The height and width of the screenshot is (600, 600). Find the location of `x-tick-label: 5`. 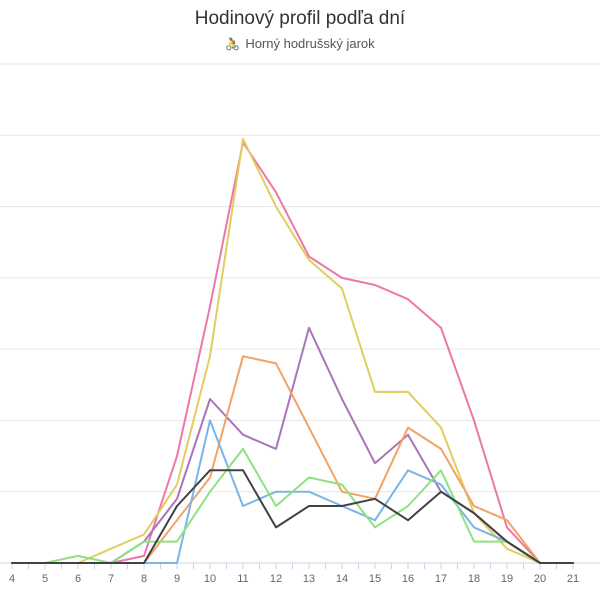

x-tick-label: 5 is located at coordinates (45, 579).